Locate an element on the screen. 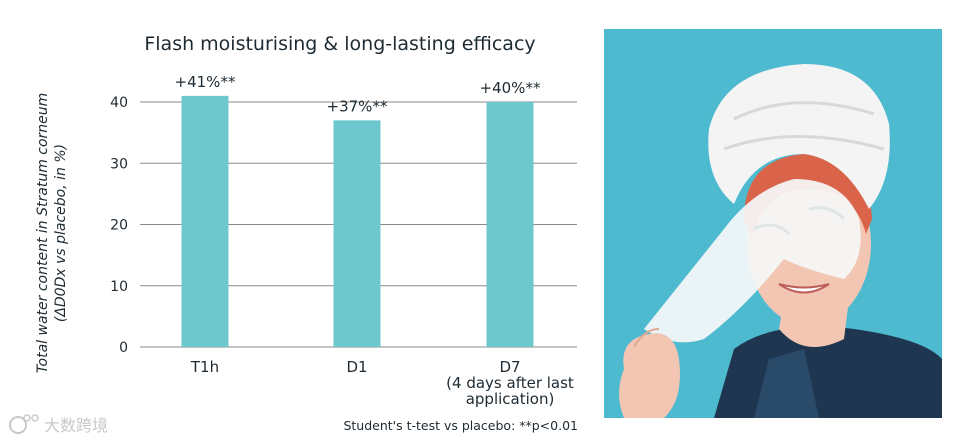 This screenshot has height=442, width=962. bar-data-label: +40%** is located at coordinates (510, 88).